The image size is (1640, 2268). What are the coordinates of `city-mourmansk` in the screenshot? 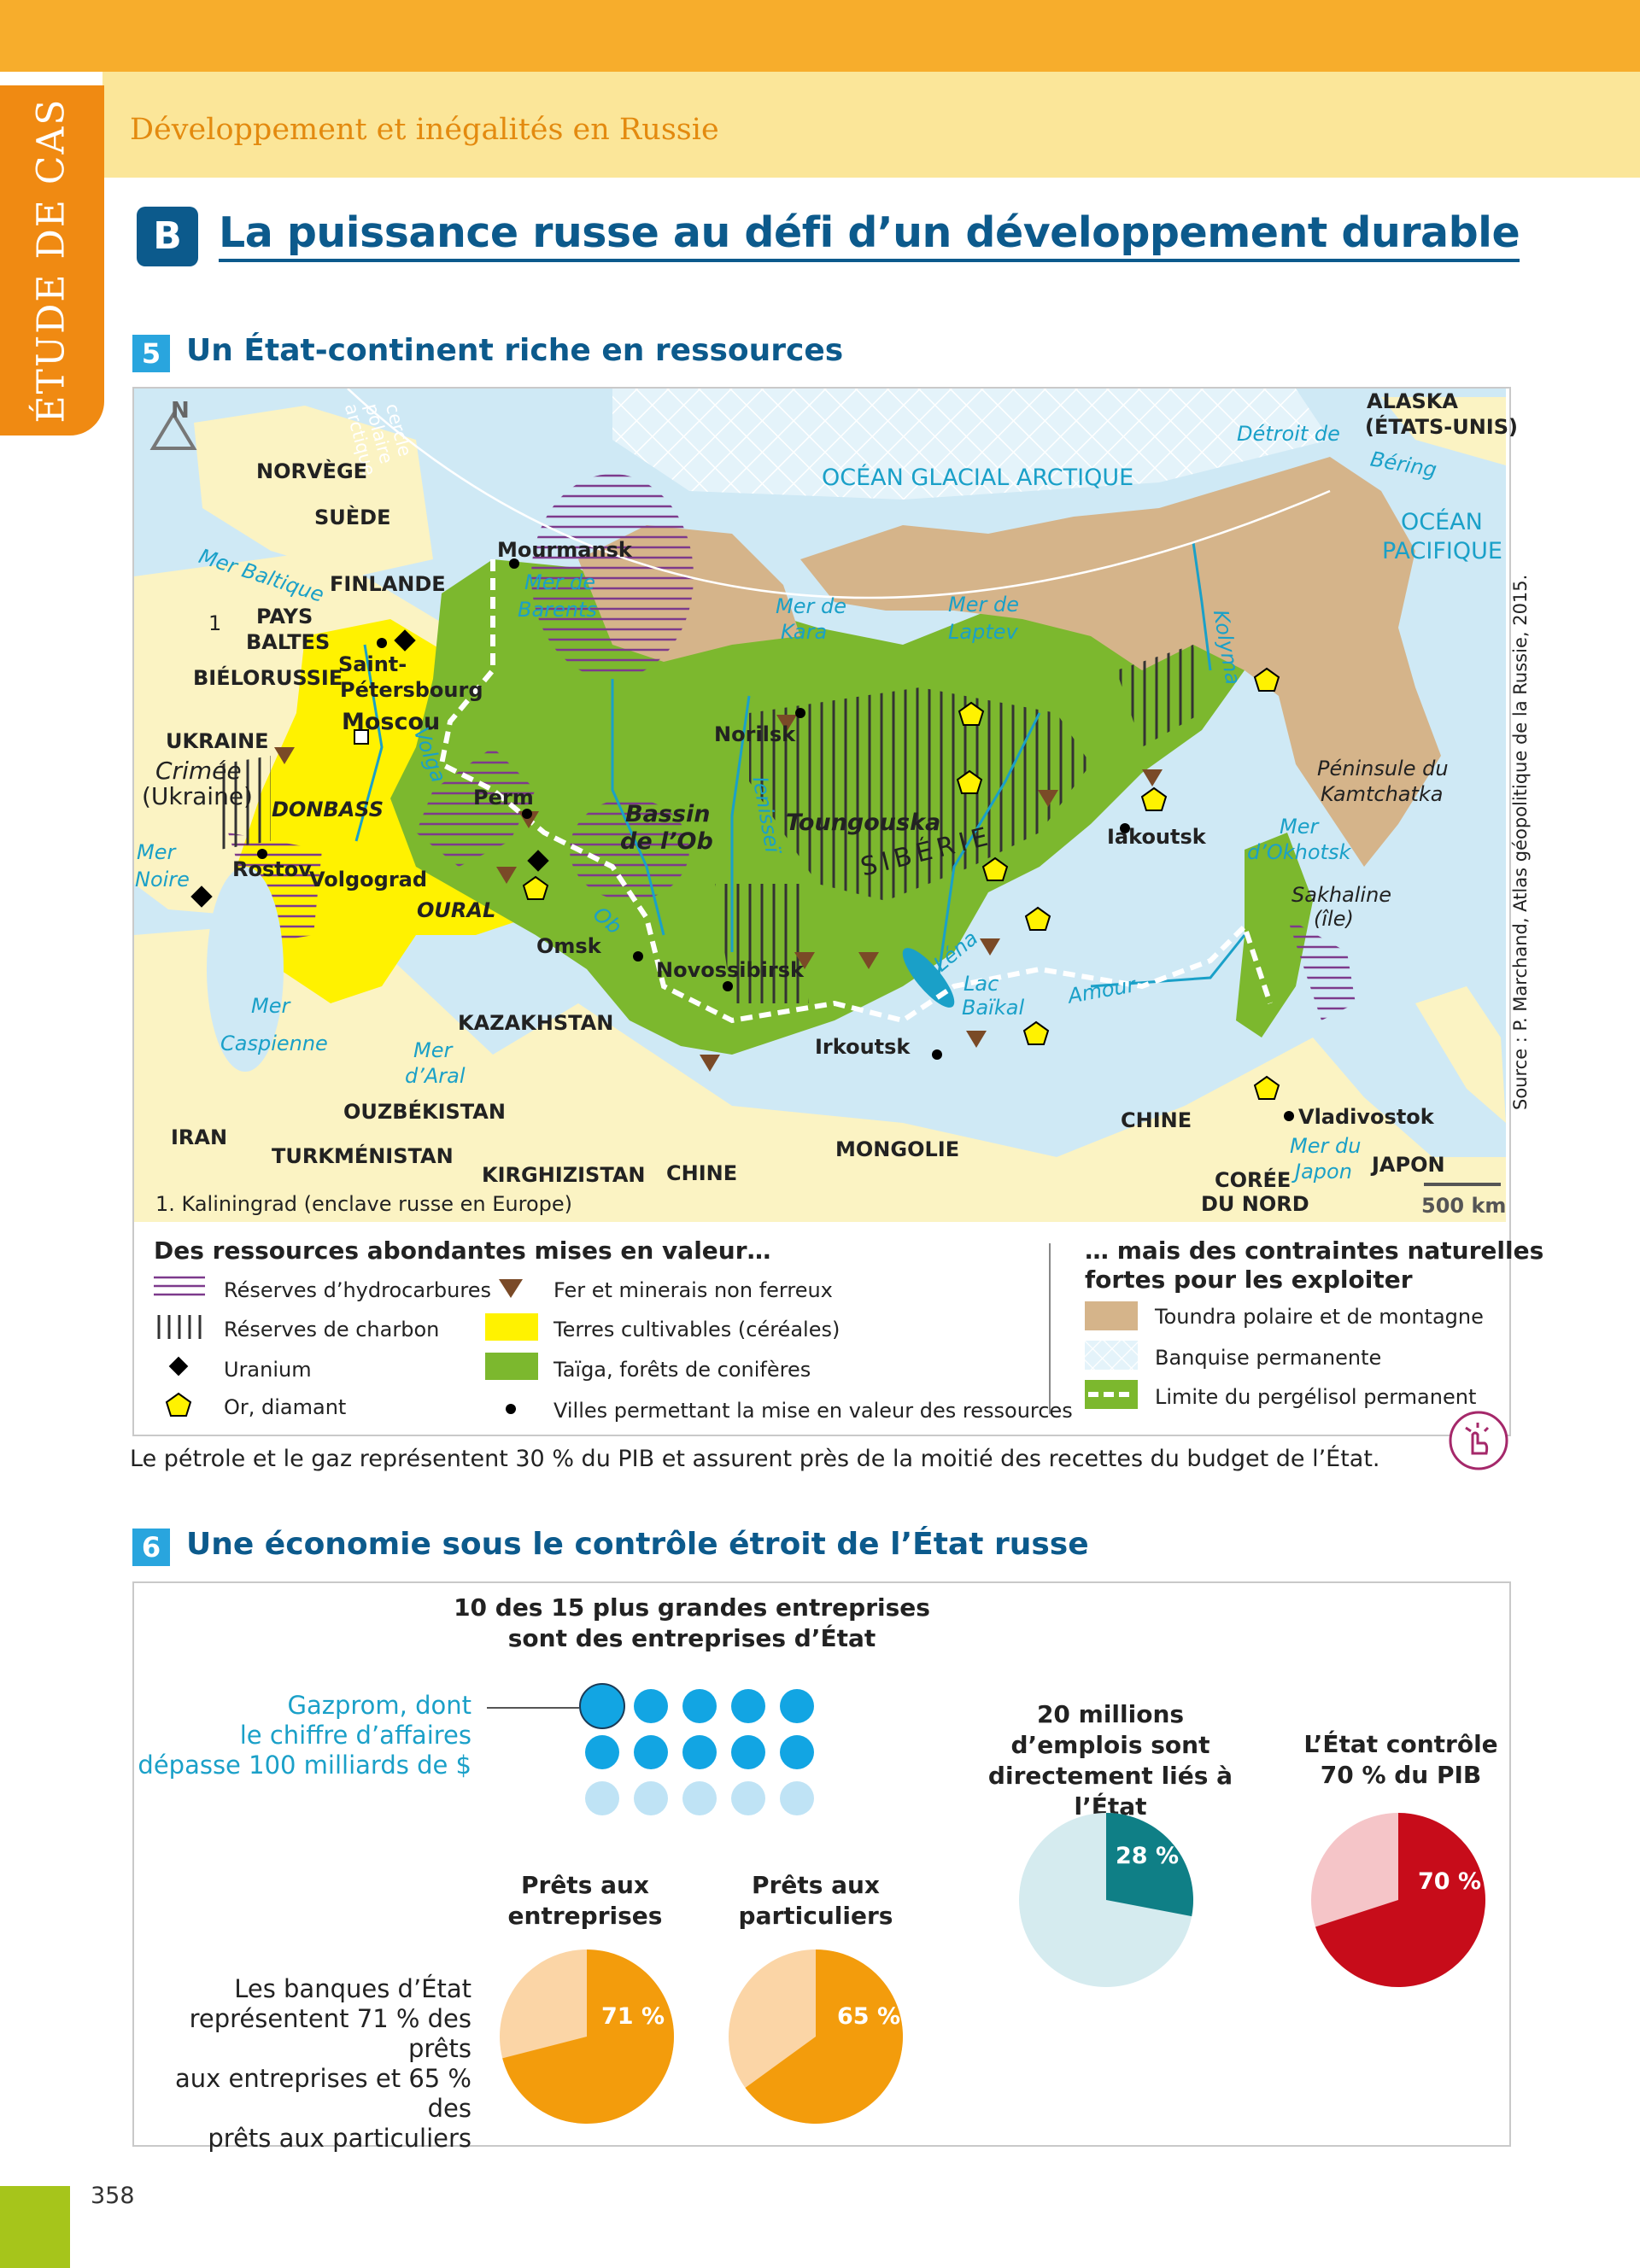 It's located at (514, 563).